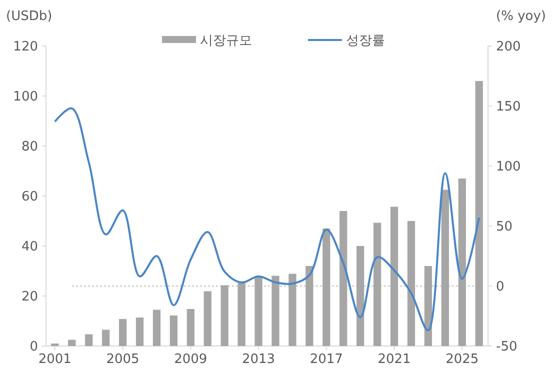 This screenshot has width=552, height=388. What do you see at coordinates (29, 197) in the screenshot?
I see `y-tick-label: 60` at bounding box center [29, 197].